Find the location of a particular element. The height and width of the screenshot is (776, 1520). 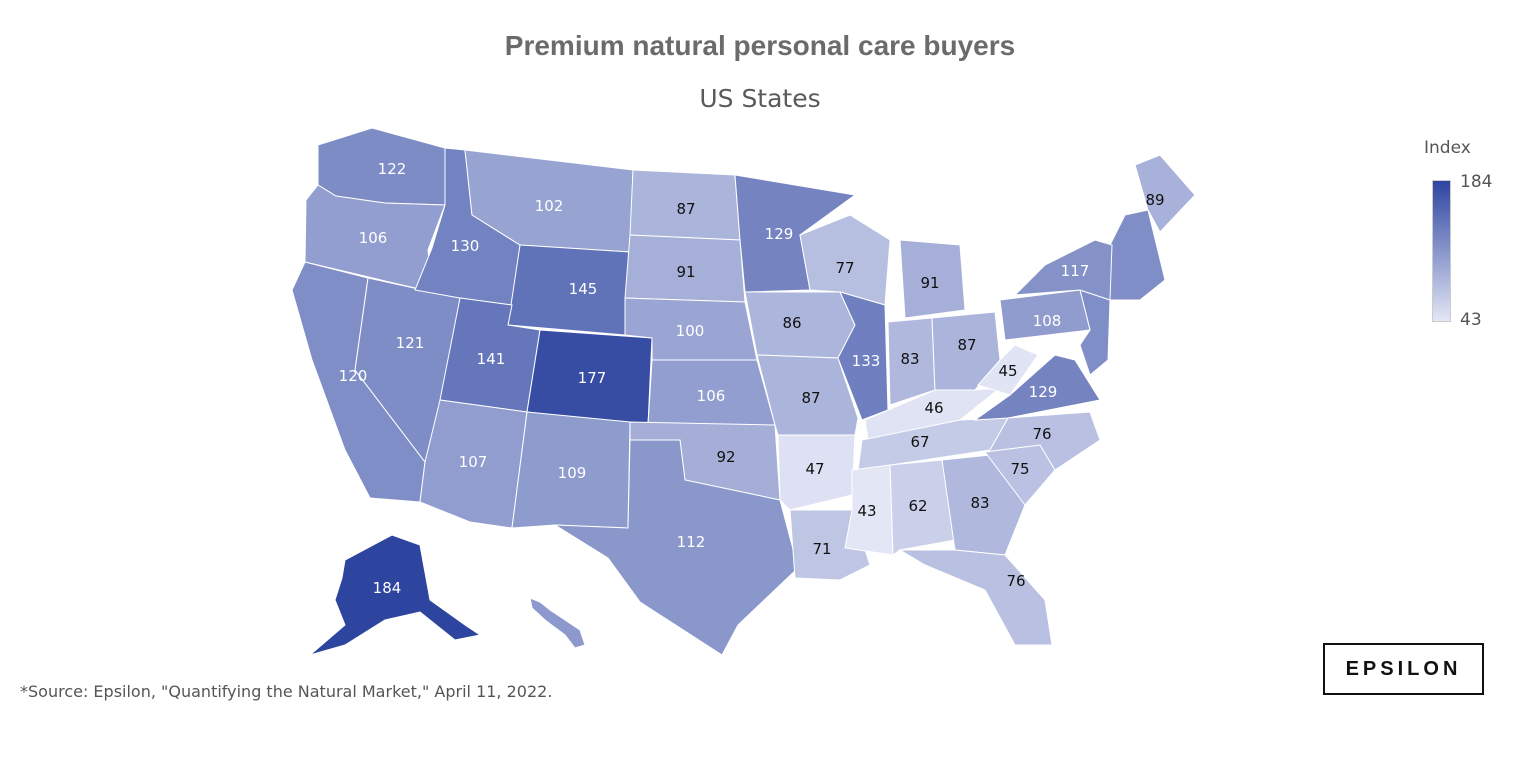

state-shape-wv is located at coordinates (1008, 370).